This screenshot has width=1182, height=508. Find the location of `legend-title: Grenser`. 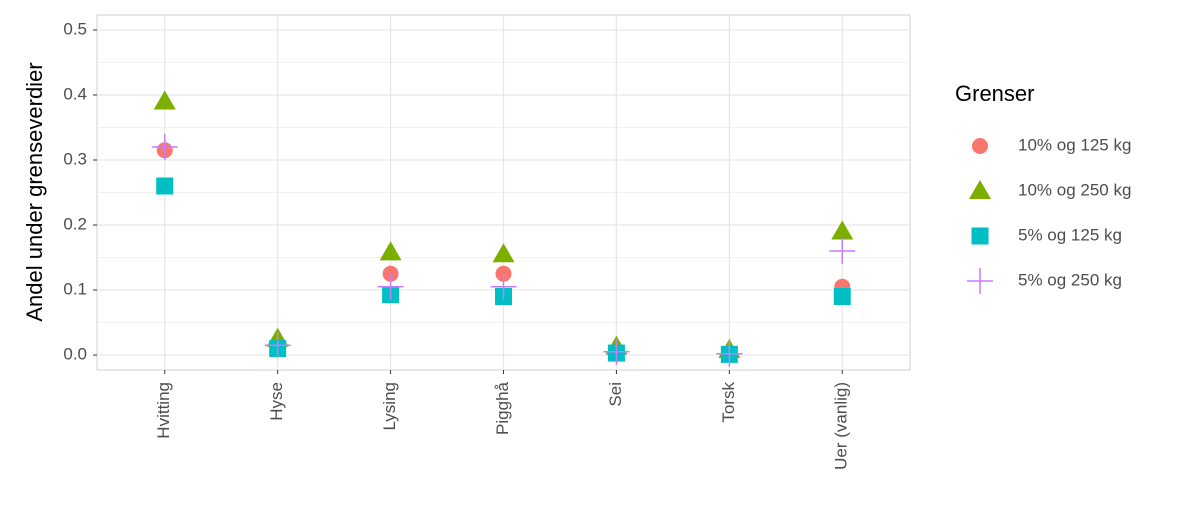

legend-title: Grenser is located at coordinates (994, 93).